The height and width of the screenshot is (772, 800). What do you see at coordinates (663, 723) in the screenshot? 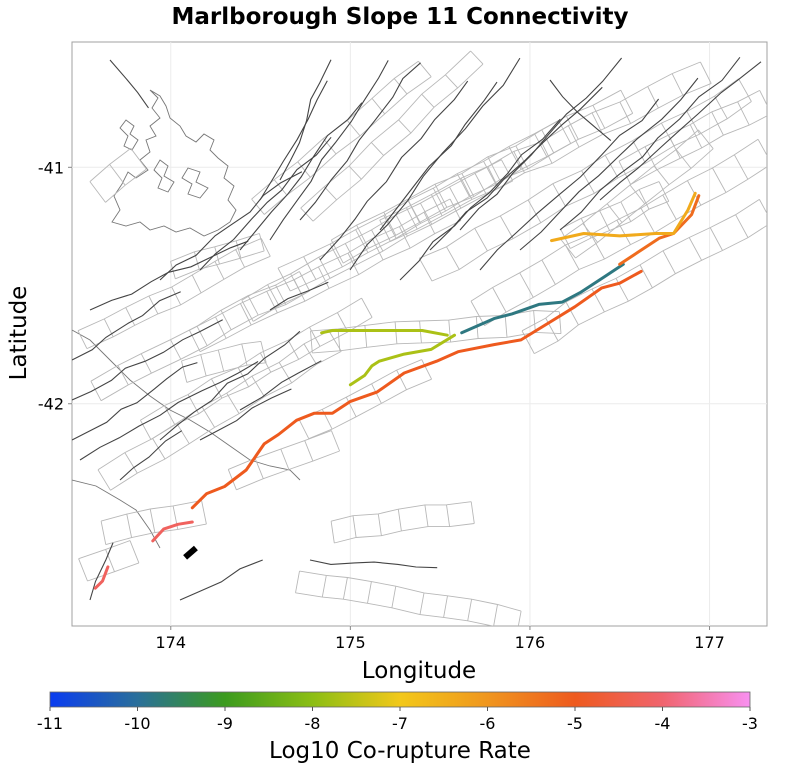
I see `colorbar-tick-label: -4` at bounding box center [663, 723].